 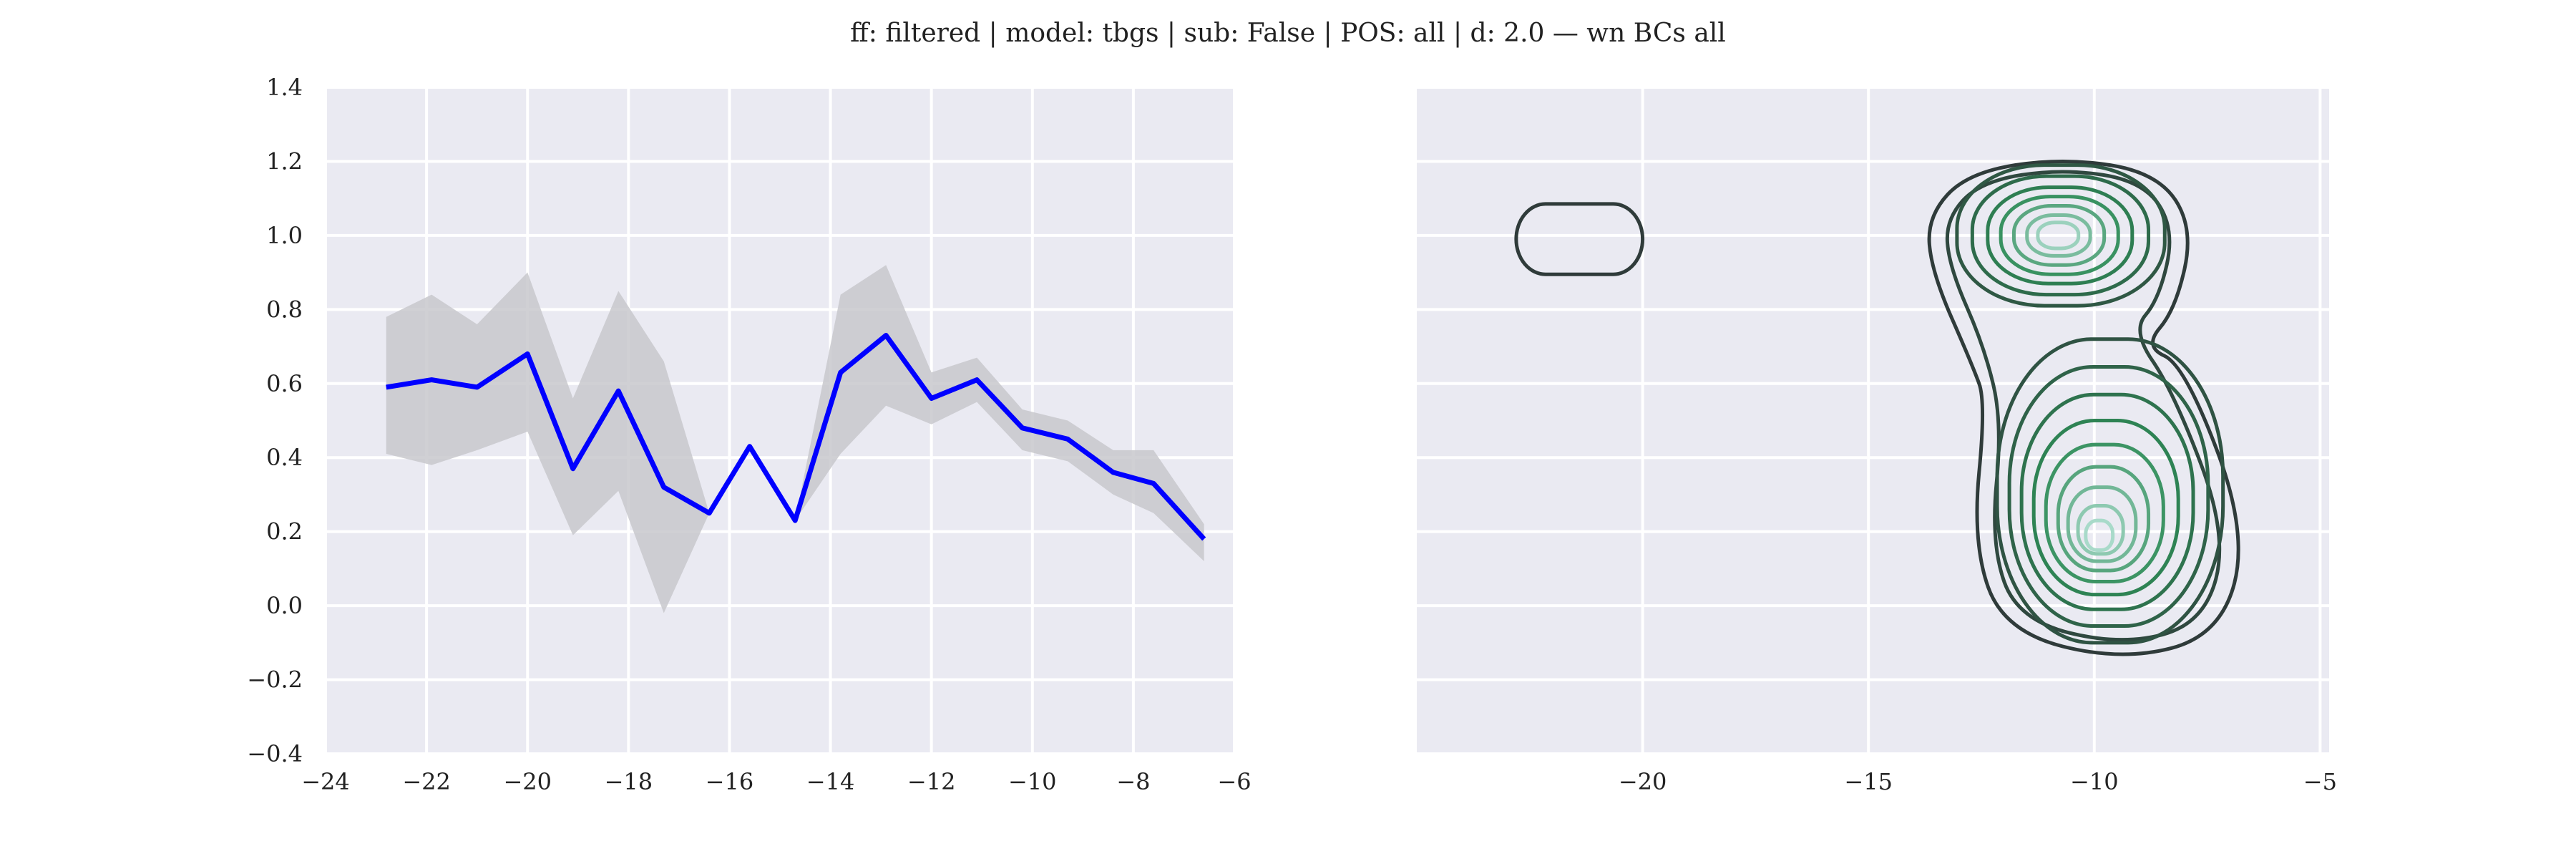 I want to click on y-tick-label: 0.4, so click(x=284, y=457).